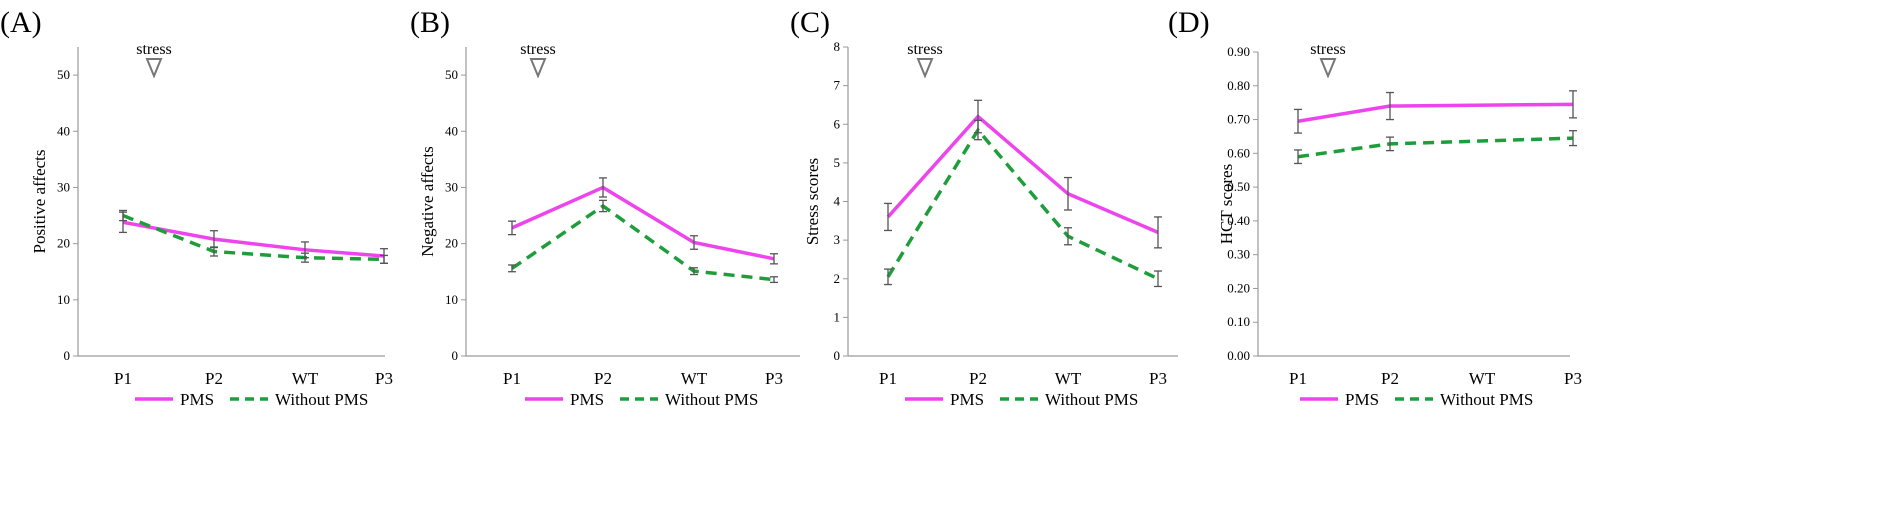  Describe the element at coordinates (1238, 51) in the screenshot. I see `y-tick-label: 0.90` at that location.